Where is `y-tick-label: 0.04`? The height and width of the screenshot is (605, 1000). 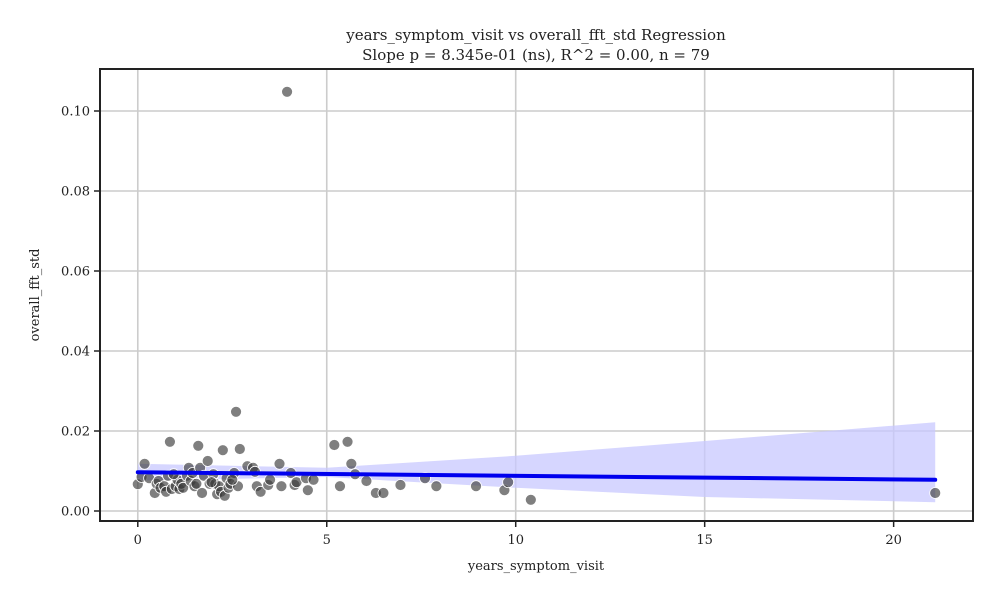 y-tick-label: 0.04 is located at coordinates (75, 352).